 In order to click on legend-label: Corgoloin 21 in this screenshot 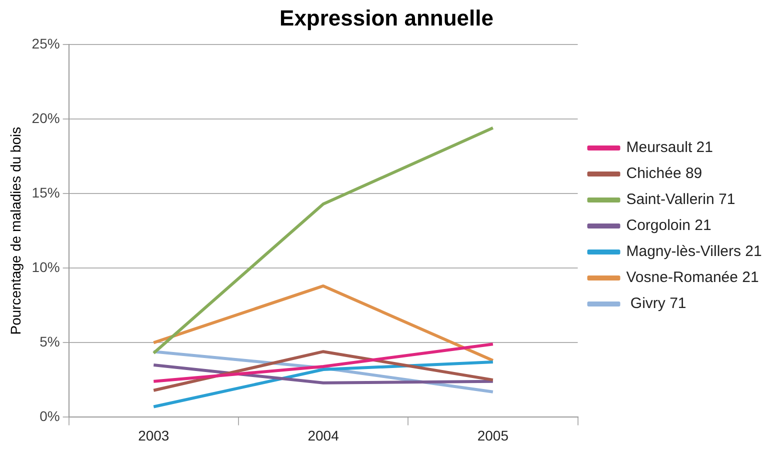, I will do `click(669, 225)`.